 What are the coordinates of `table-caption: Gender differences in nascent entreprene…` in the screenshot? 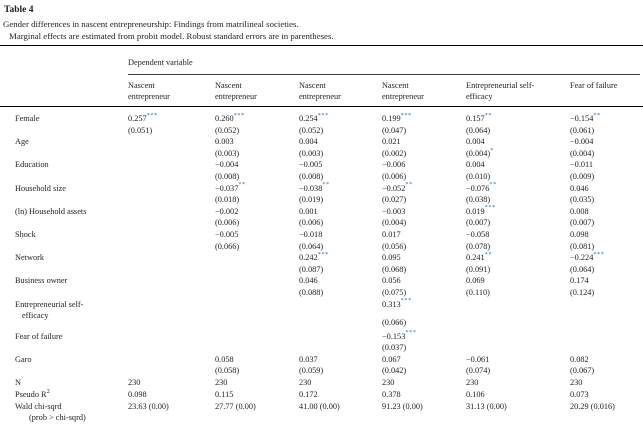 It's located at (151, 24).